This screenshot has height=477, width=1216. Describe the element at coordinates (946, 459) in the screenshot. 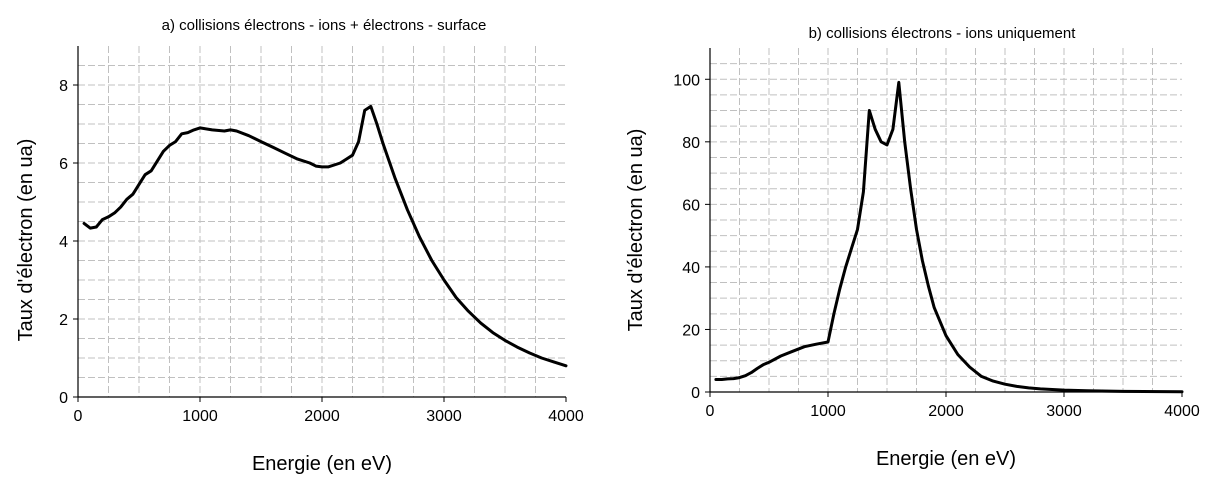

I see `chart-b-xlabel: Energie (en eV)` at that location.